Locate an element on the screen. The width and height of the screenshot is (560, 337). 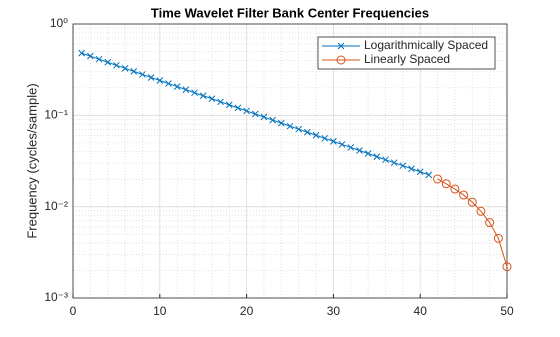
x-tick-label: 0 is located at coordinates (73, 311).